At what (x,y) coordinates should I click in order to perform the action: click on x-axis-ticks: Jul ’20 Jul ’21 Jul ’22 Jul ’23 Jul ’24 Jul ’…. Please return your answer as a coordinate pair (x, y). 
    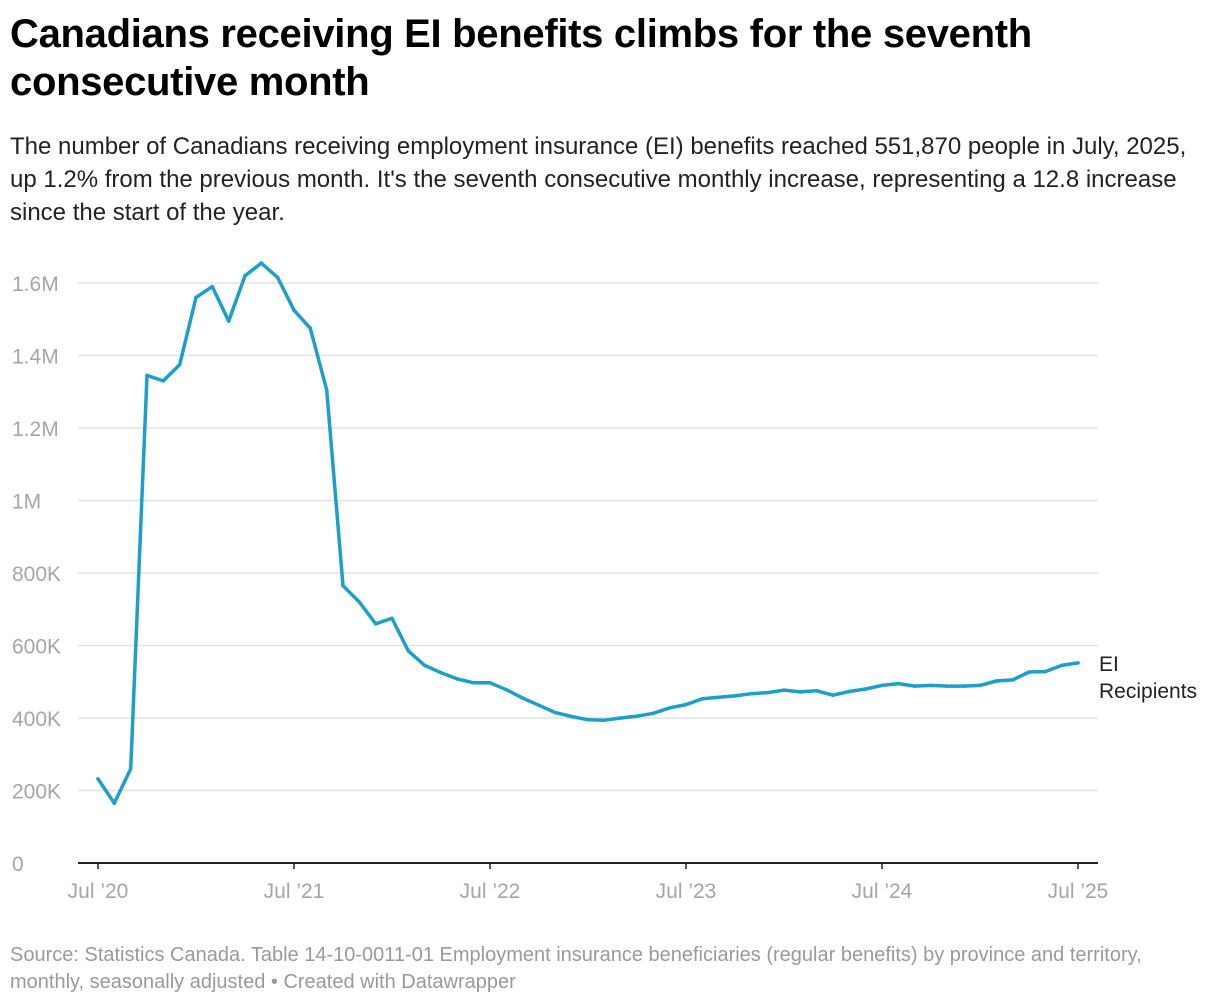
    Looking at the image, I should click on (588, 883).